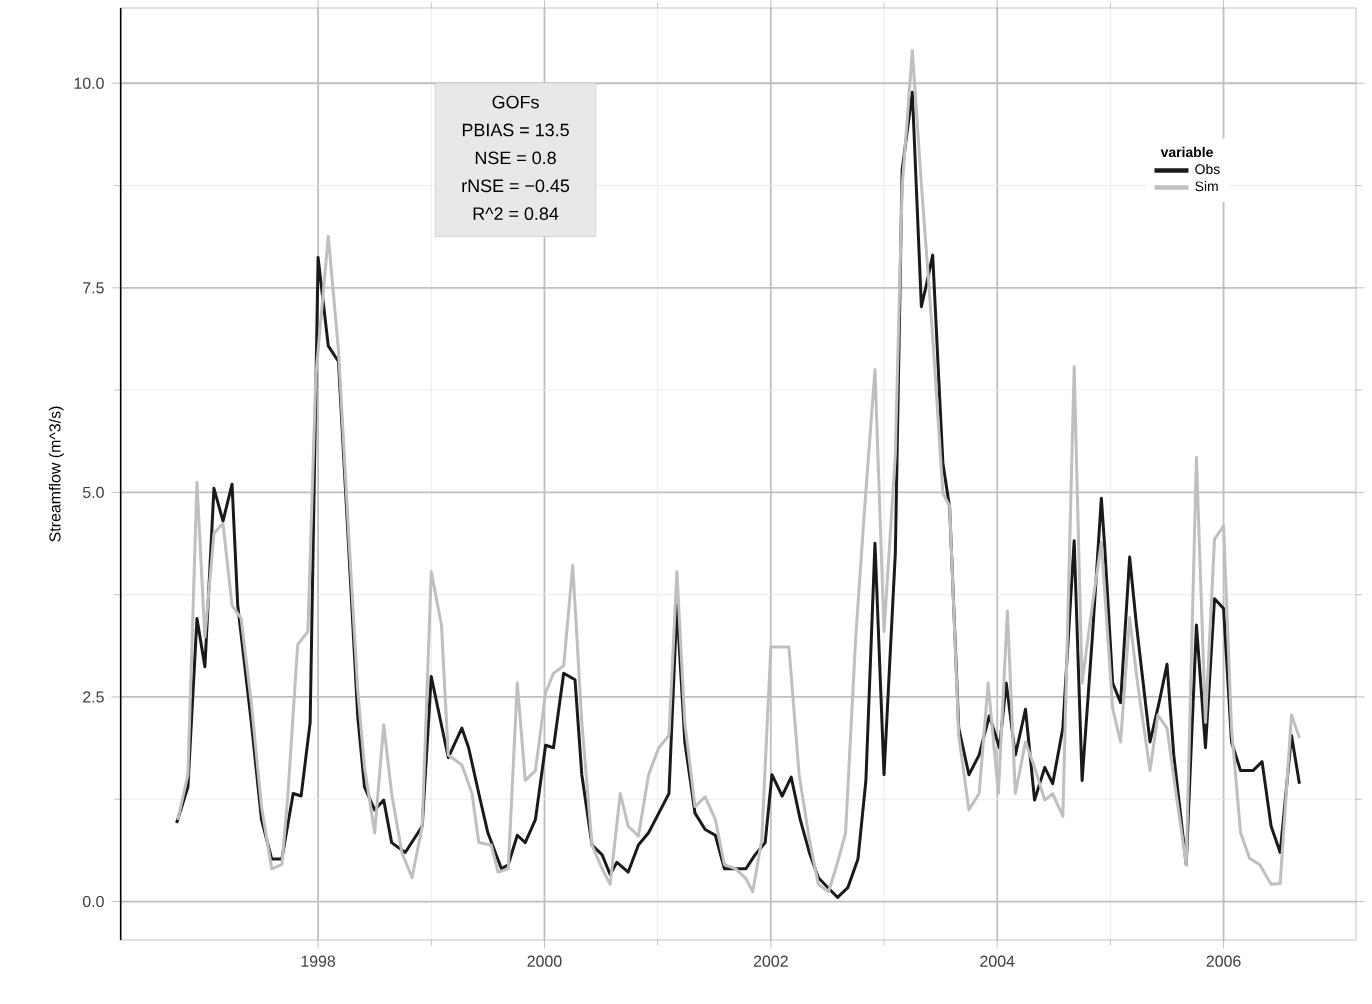  I want to click on annotation: rNSE = −0.45, so click(516, 186).